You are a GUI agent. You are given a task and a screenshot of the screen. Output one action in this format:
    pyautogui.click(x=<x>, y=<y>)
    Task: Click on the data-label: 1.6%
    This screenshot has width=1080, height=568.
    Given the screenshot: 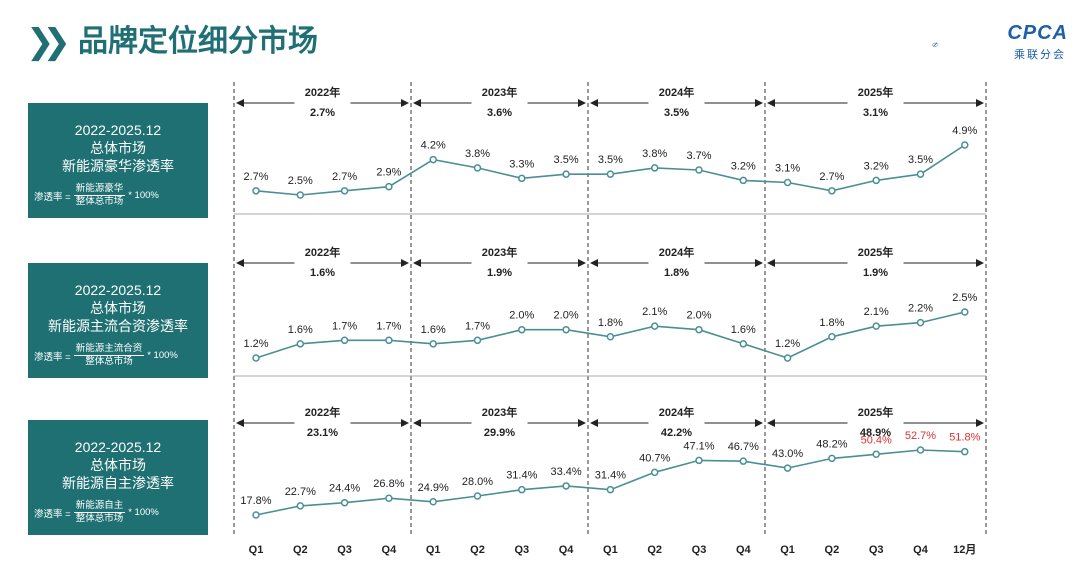 What is the action you would take?
    pyautogui.click(x=743, y=330)
    